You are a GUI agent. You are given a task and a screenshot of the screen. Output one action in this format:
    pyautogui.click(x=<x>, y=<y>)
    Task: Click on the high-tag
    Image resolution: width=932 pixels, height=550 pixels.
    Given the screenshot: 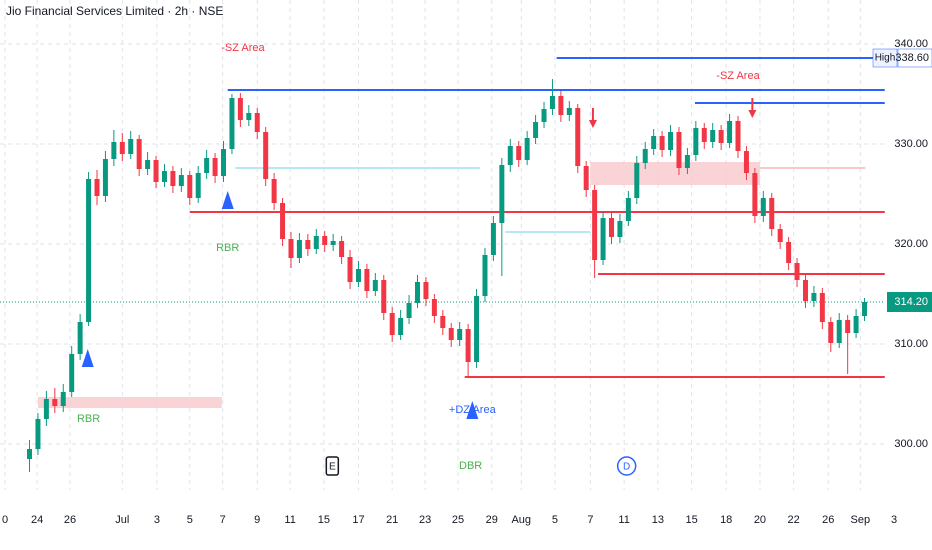 What is the action you would take?
    pyautogui.click(x=885, y=58)
    